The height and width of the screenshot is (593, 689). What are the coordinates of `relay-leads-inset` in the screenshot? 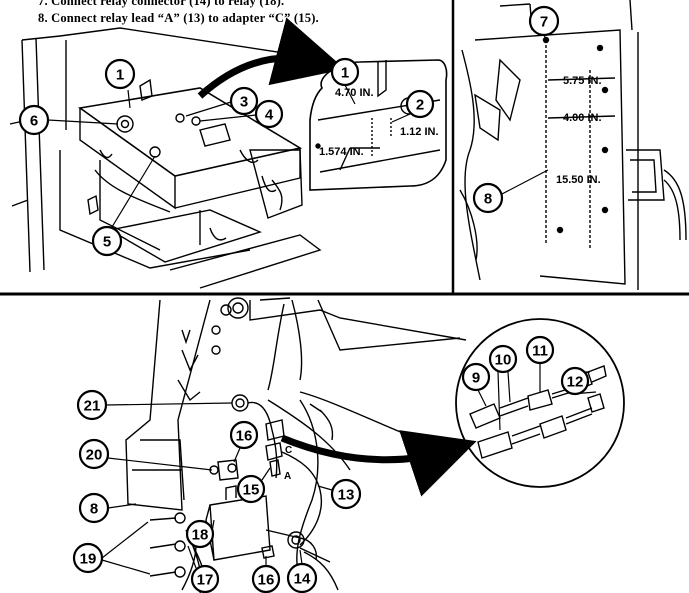 It's located at (540, 403).